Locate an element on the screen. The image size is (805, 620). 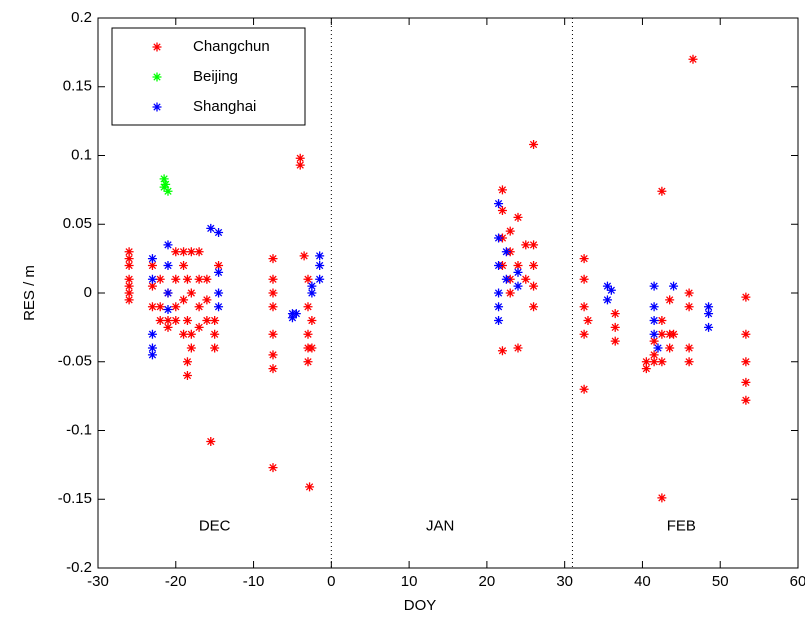
x-tick-label: -30 is located at coordinates (98, 581).